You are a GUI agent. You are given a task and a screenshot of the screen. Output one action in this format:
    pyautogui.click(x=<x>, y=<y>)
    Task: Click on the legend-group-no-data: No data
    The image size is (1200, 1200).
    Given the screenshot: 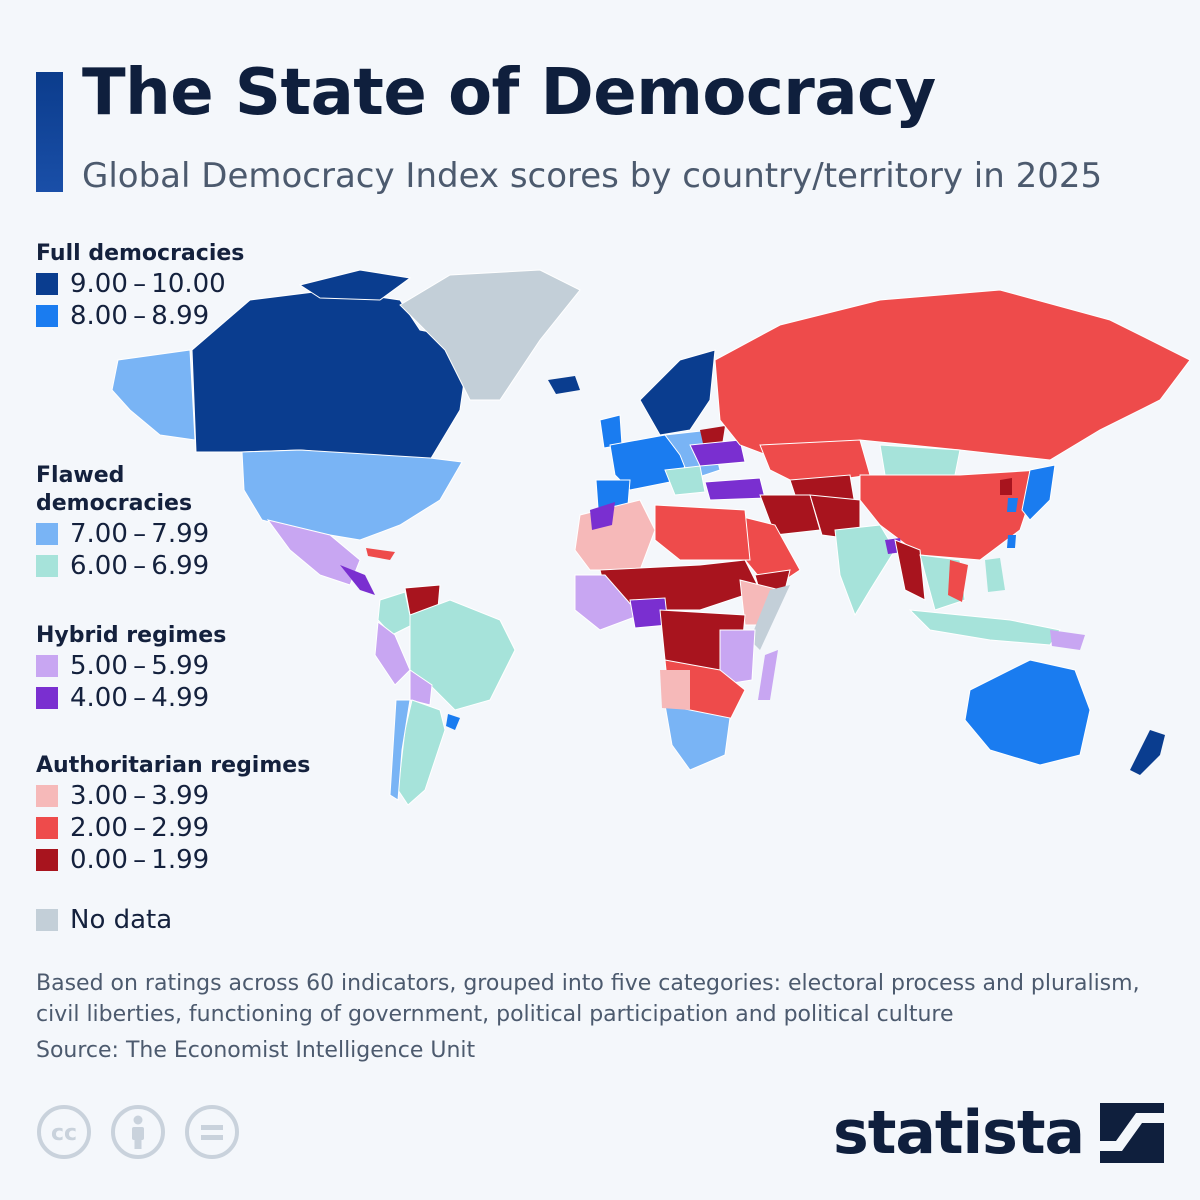 What is the action you would take?
    pyautogui.click(x=104, y=920)
    